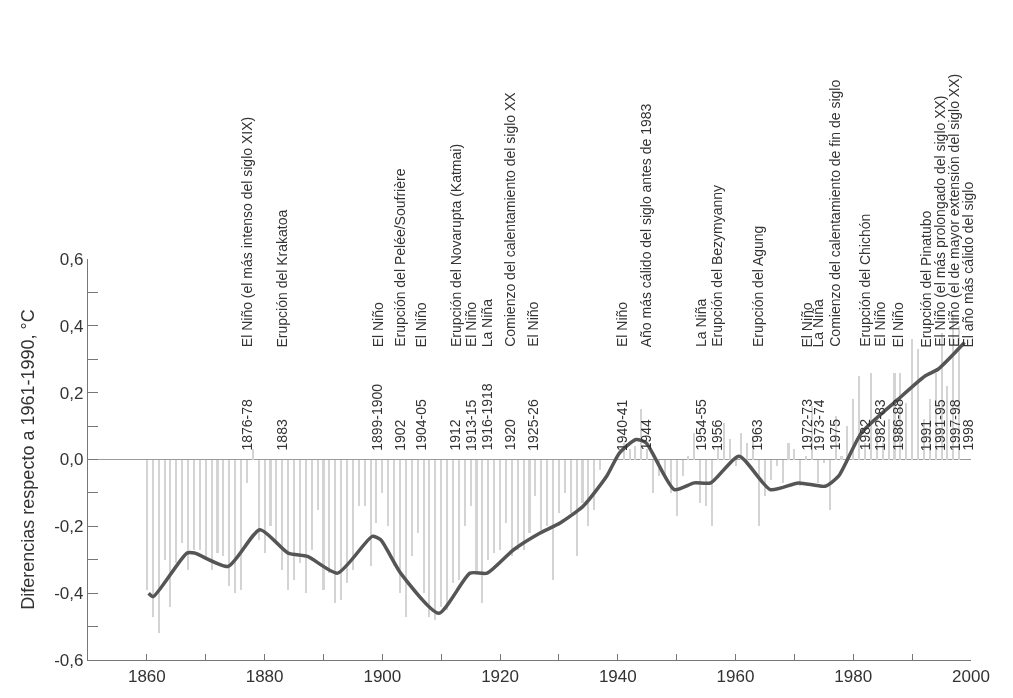 This screenshot has height=698, width=1013. Describe the element at coordinates (500, 676) in the screenshot. I see `x-tick-label: 1920` at that location.